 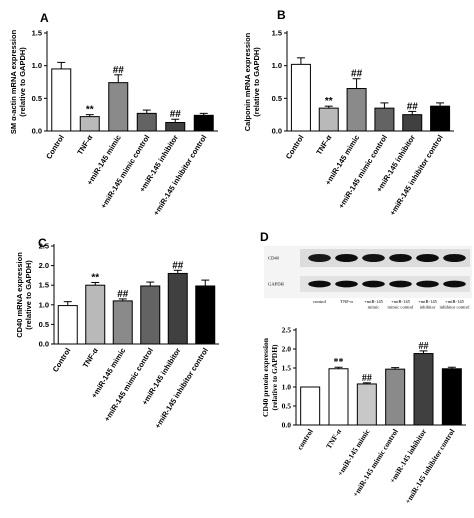 I want to click on panel-letter: A, so click(x=44, y=18).